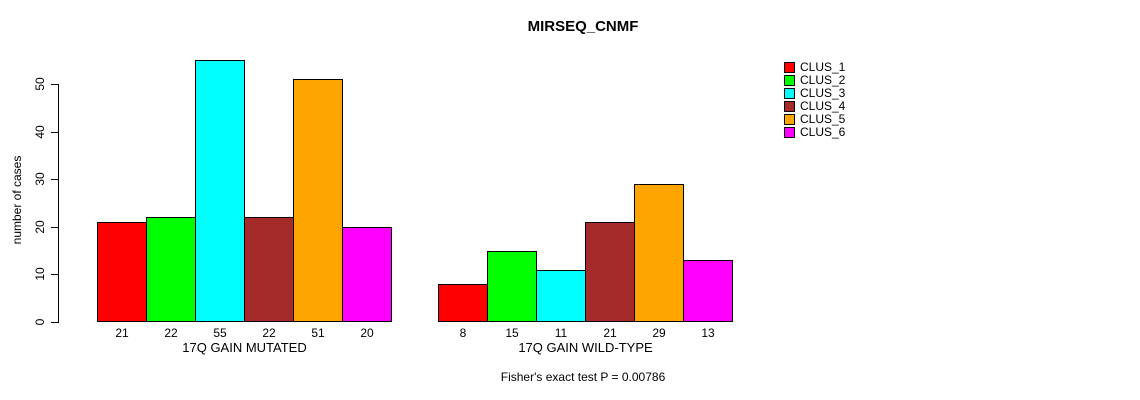 Image resolution: width=1140 pixels, height=400 pixels. I want to click on bar-value-label: 8, so click(463, 333).